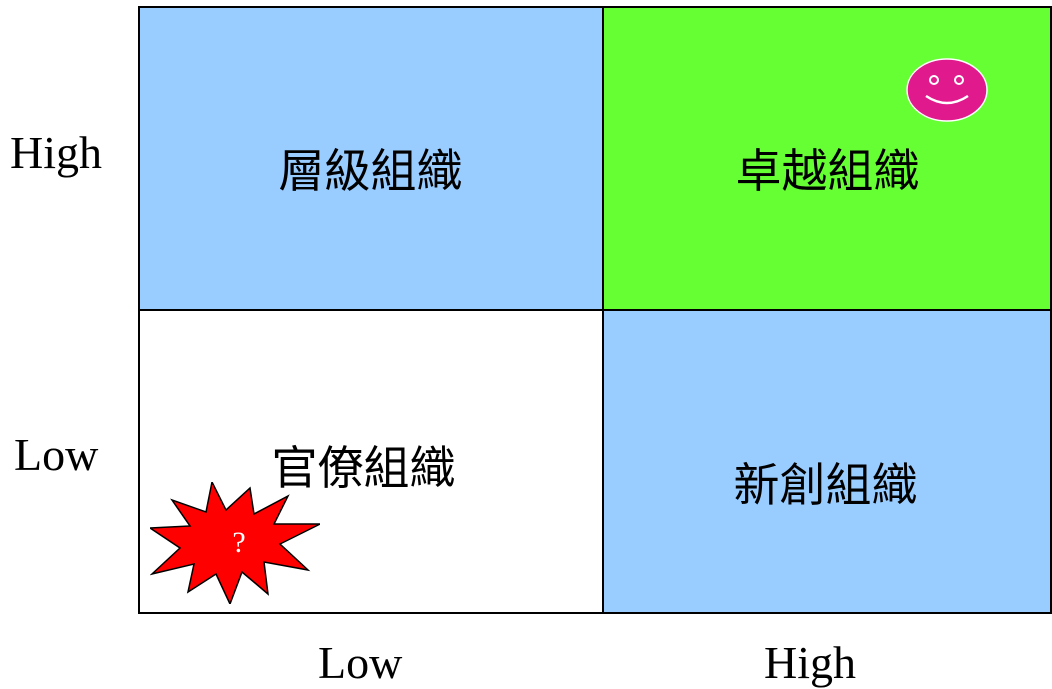  I want to click on quadrant-bottom-right-label: 新創組織, so click(825, 485).